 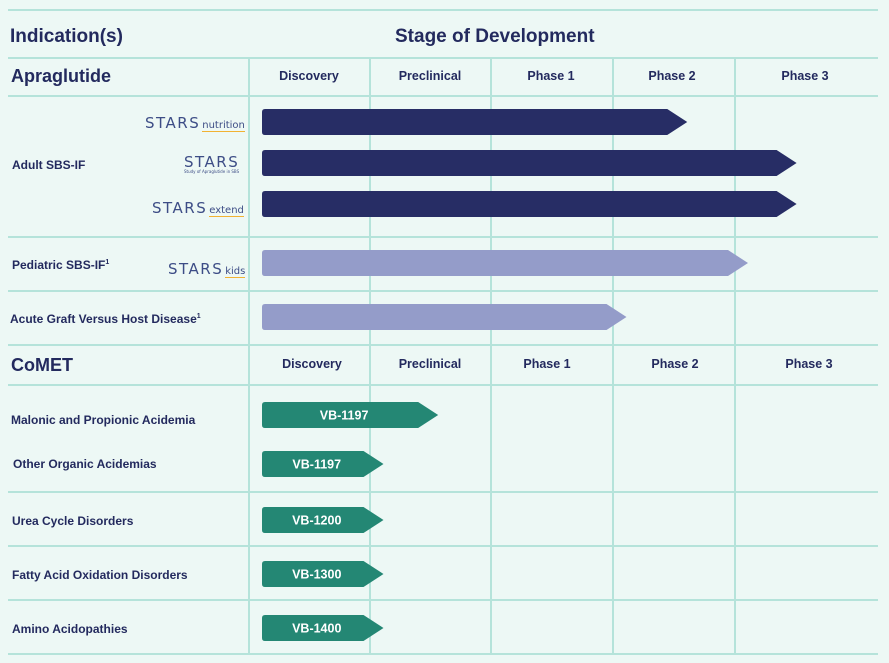 What do you see at coordinates (316, 575) in the screenshot?
I see `bar-label-9: VB-1300` at bounding box center [316, 575].